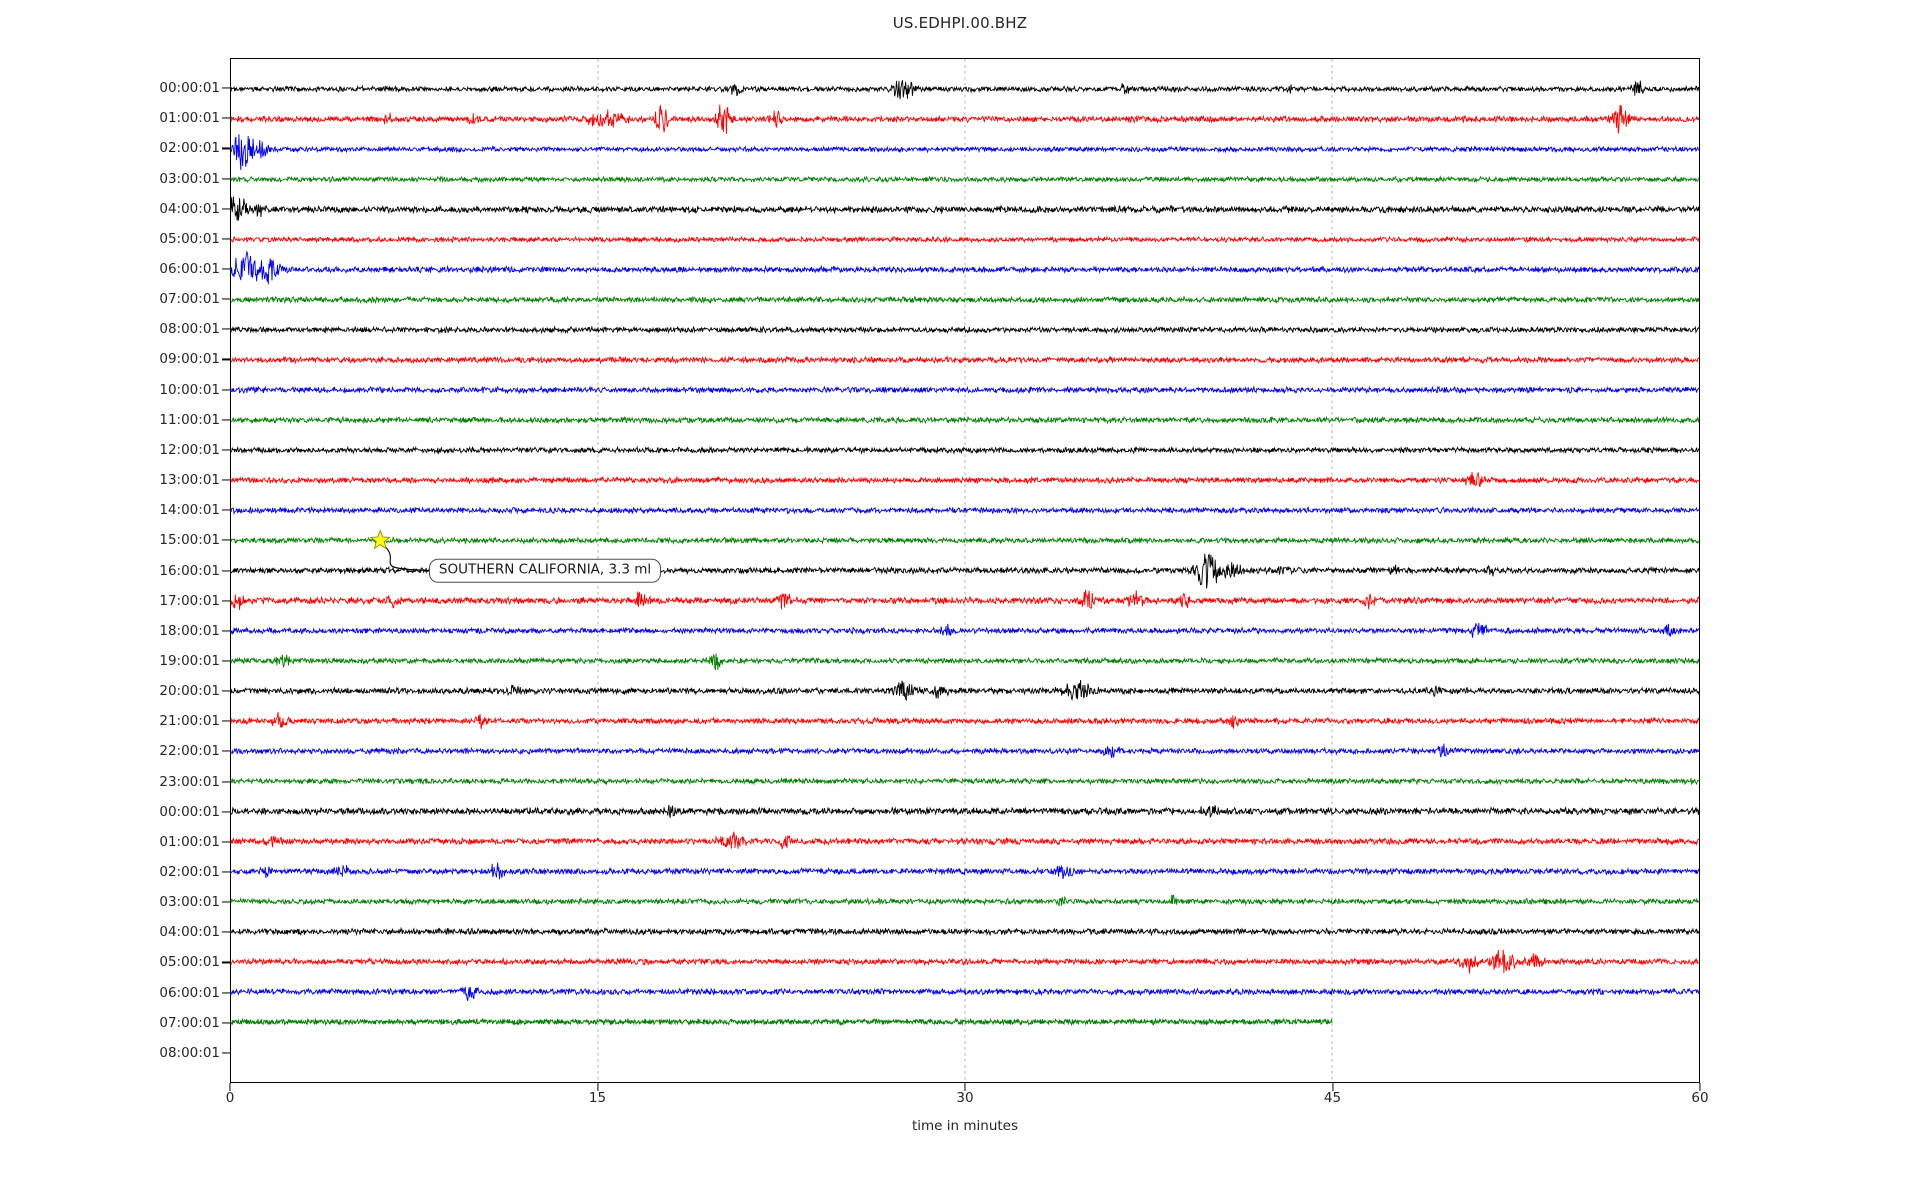 The image size is (1920, 1200). What do you see at coordinates (189, 600) in the screenshot?
I see `y-tick-label: 17:00:01` at bounding box center [189, 600].